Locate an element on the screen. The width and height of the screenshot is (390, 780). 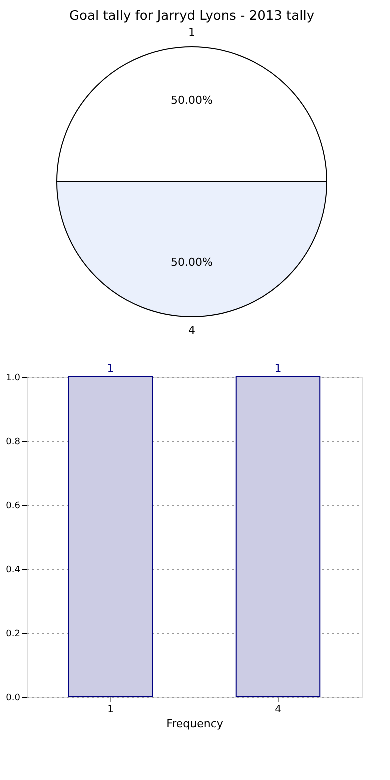
y-tick-label: 0.0 is located at coordinates (13, 699).